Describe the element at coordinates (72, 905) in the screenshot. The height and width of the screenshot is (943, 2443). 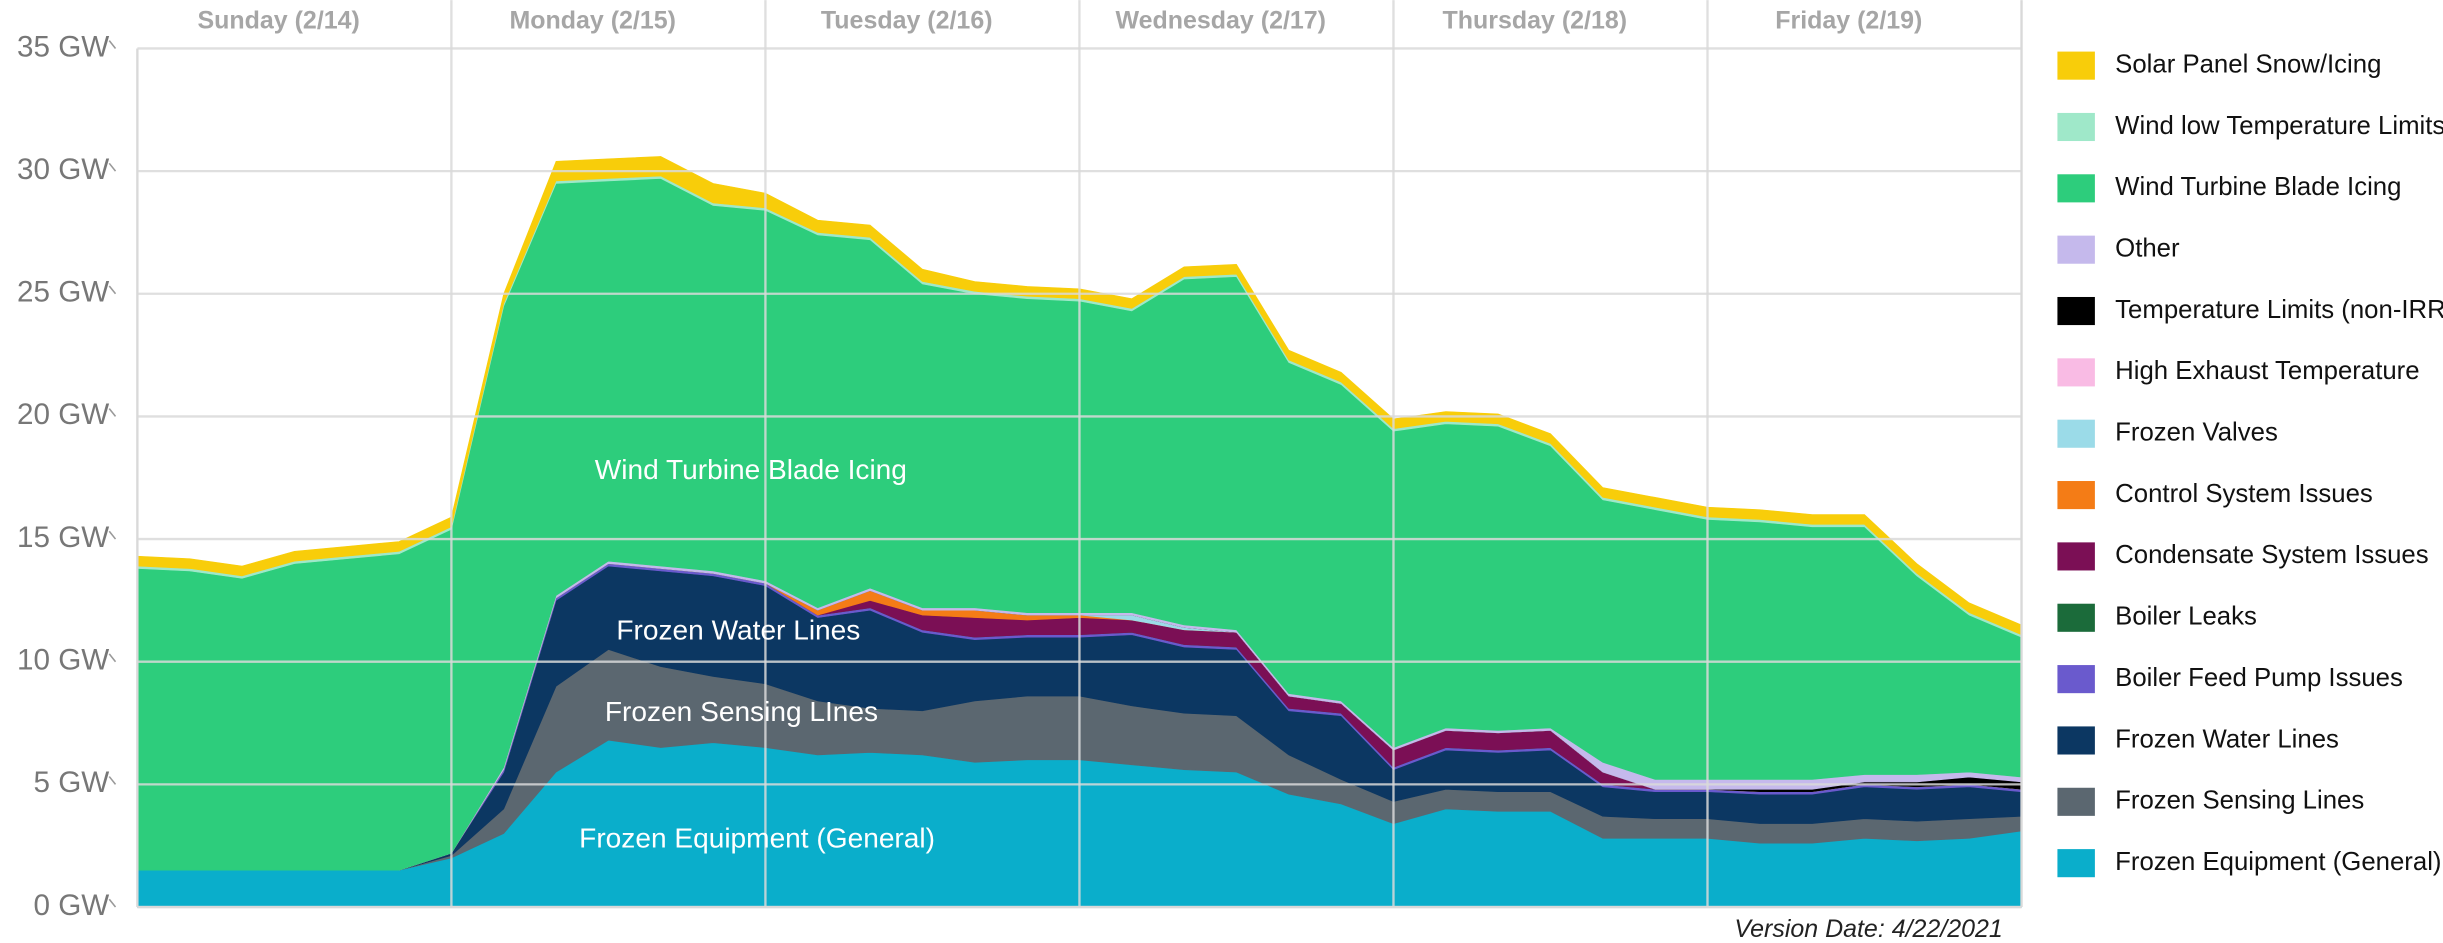
I see `y-tick-label: 0 GW` at that location.